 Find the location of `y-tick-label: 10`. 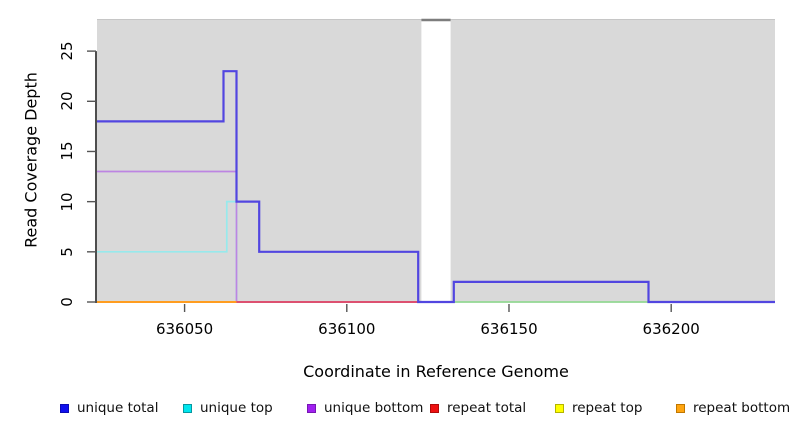

y-tick-label: 10 is located at coordinates (67, 202).